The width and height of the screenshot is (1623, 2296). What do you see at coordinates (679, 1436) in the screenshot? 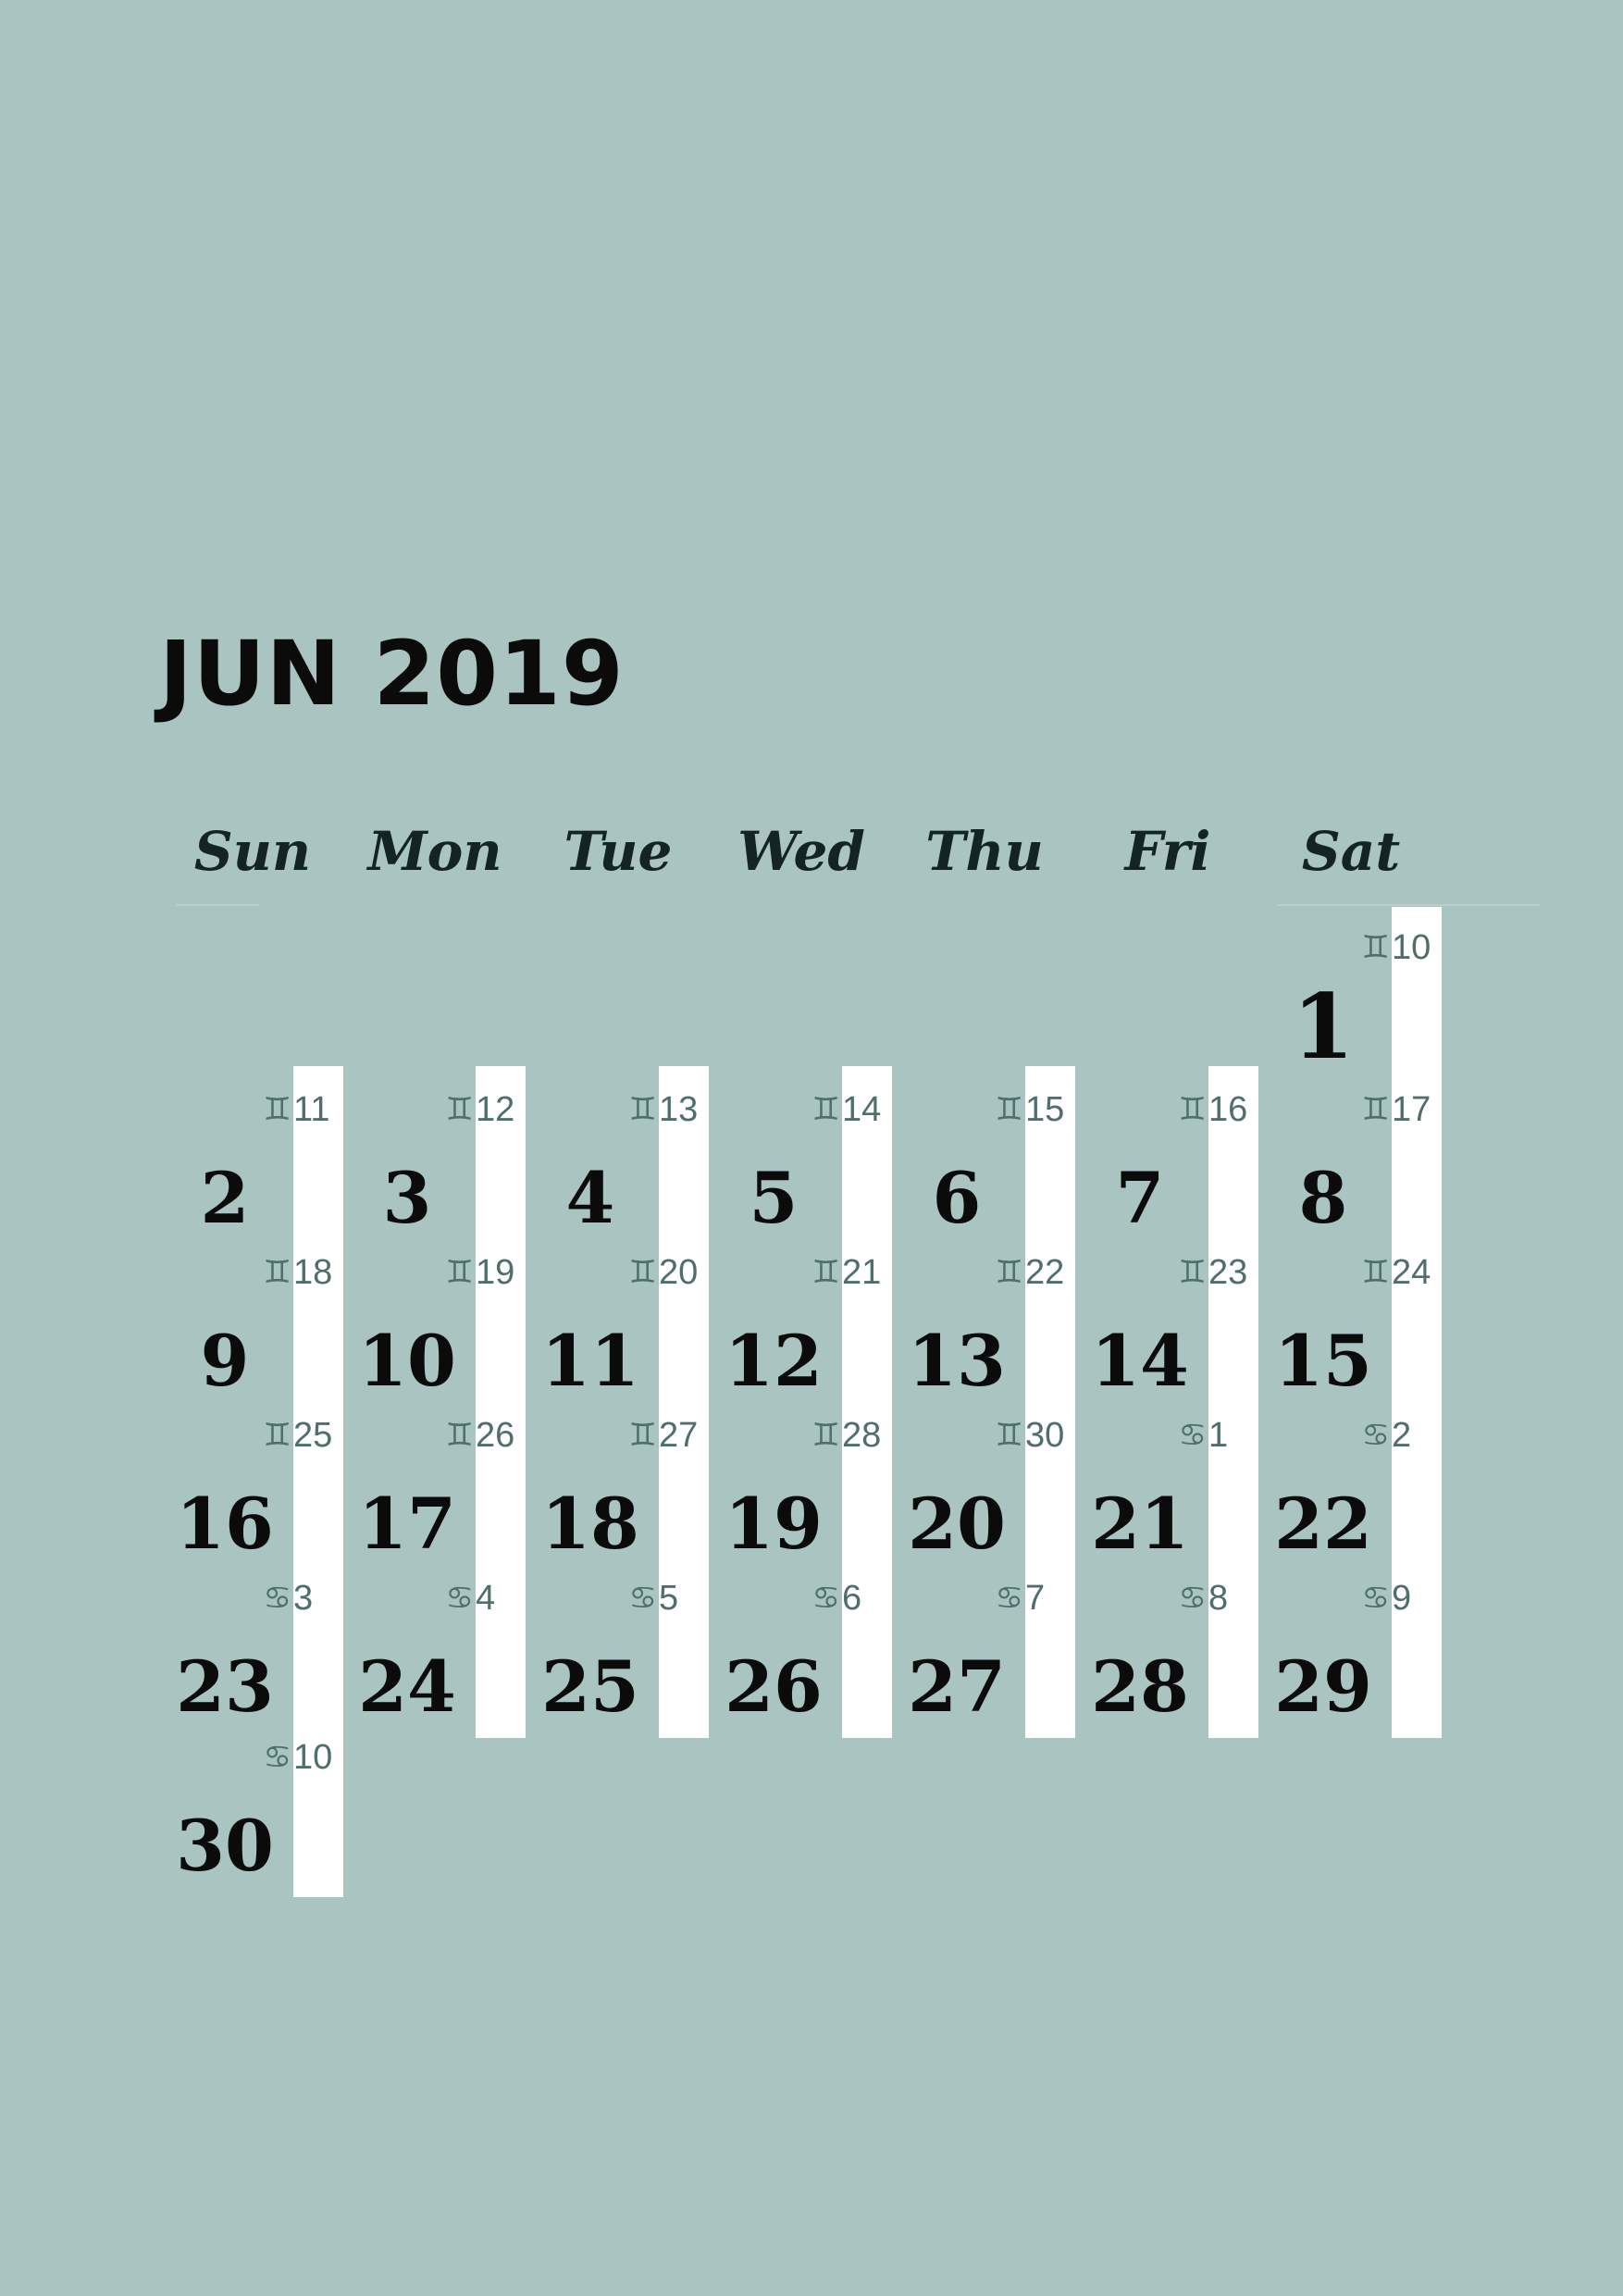
I see `lunar-day-number: 27` at bounding box center [679, 1436].